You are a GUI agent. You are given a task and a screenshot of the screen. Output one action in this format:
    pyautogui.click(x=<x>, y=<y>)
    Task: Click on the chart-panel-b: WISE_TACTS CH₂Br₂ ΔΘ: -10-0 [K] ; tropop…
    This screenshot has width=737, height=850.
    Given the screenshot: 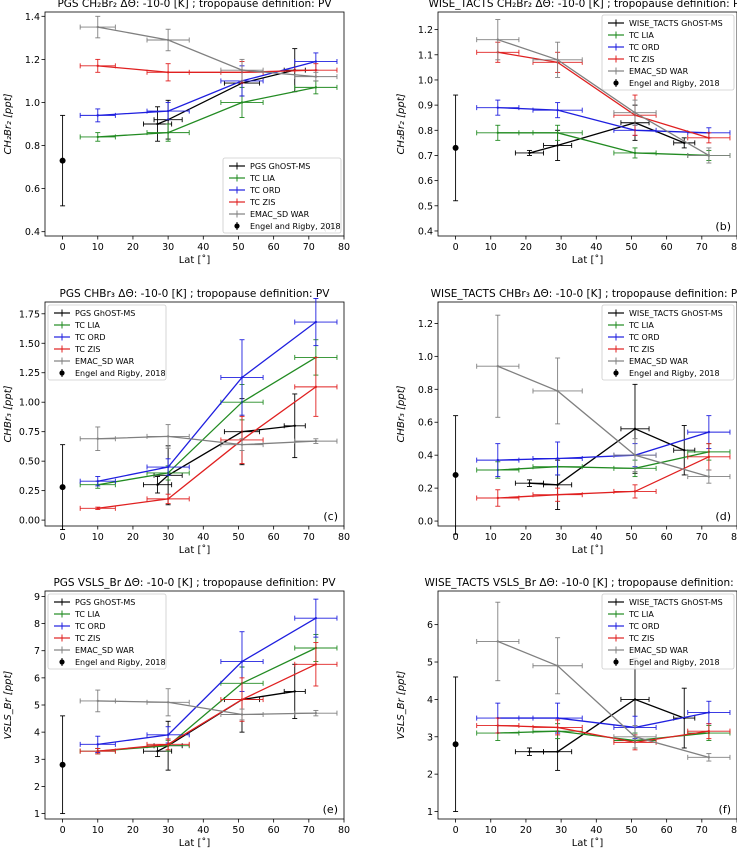 What is the action you would take?
    pyautogui.click(x=566, y=133)
    